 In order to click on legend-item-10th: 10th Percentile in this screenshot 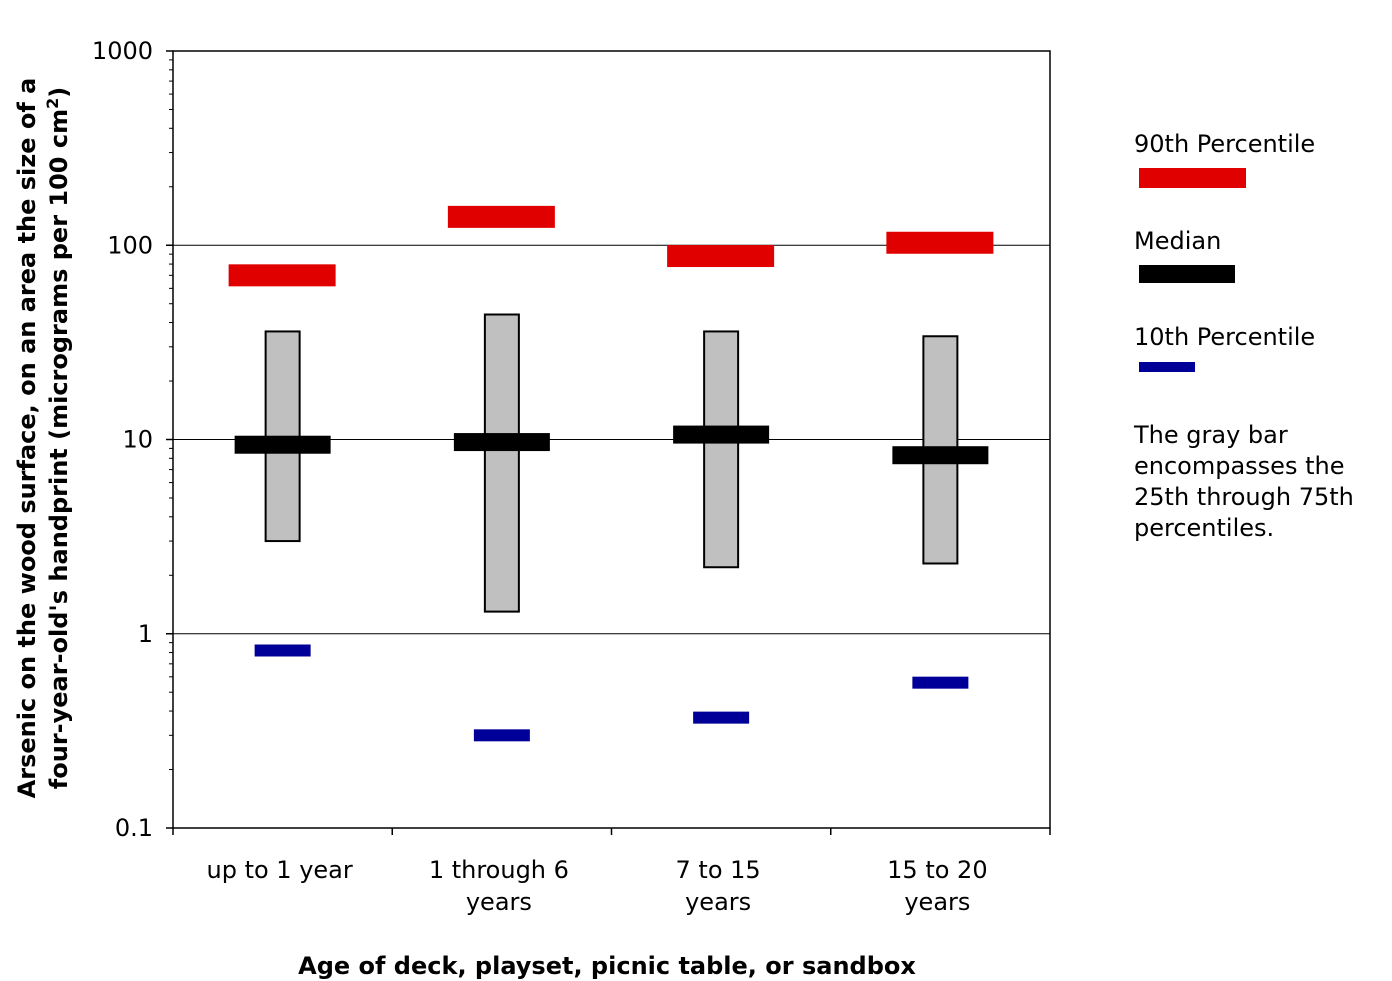, I will do `click(1225, 347)`.